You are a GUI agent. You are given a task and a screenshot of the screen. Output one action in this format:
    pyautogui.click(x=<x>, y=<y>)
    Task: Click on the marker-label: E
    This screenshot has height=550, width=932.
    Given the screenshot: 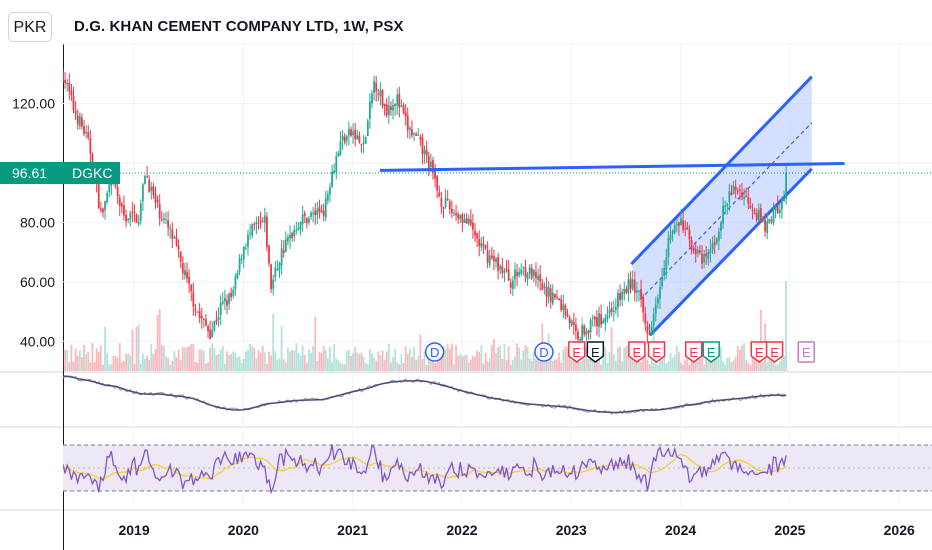 What is the action you would take?
    pyautogui.click(x=576, y=352)
    